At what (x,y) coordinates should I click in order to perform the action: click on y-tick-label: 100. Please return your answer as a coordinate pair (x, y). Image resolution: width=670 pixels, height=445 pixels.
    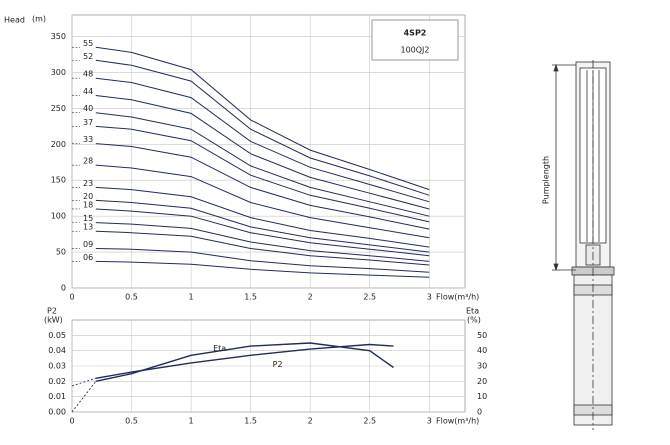
    Looking at the image, I should click on (58, 216).